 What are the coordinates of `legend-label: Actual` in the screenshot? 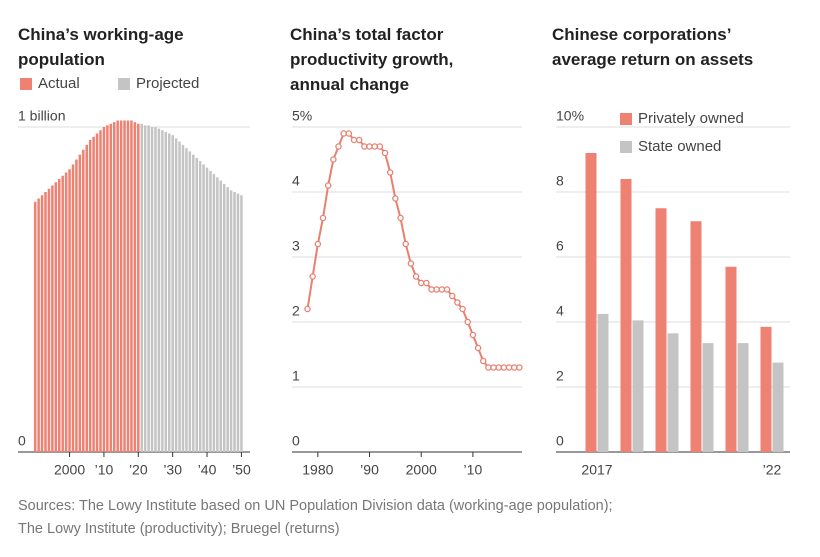 It's located at (59, 83).